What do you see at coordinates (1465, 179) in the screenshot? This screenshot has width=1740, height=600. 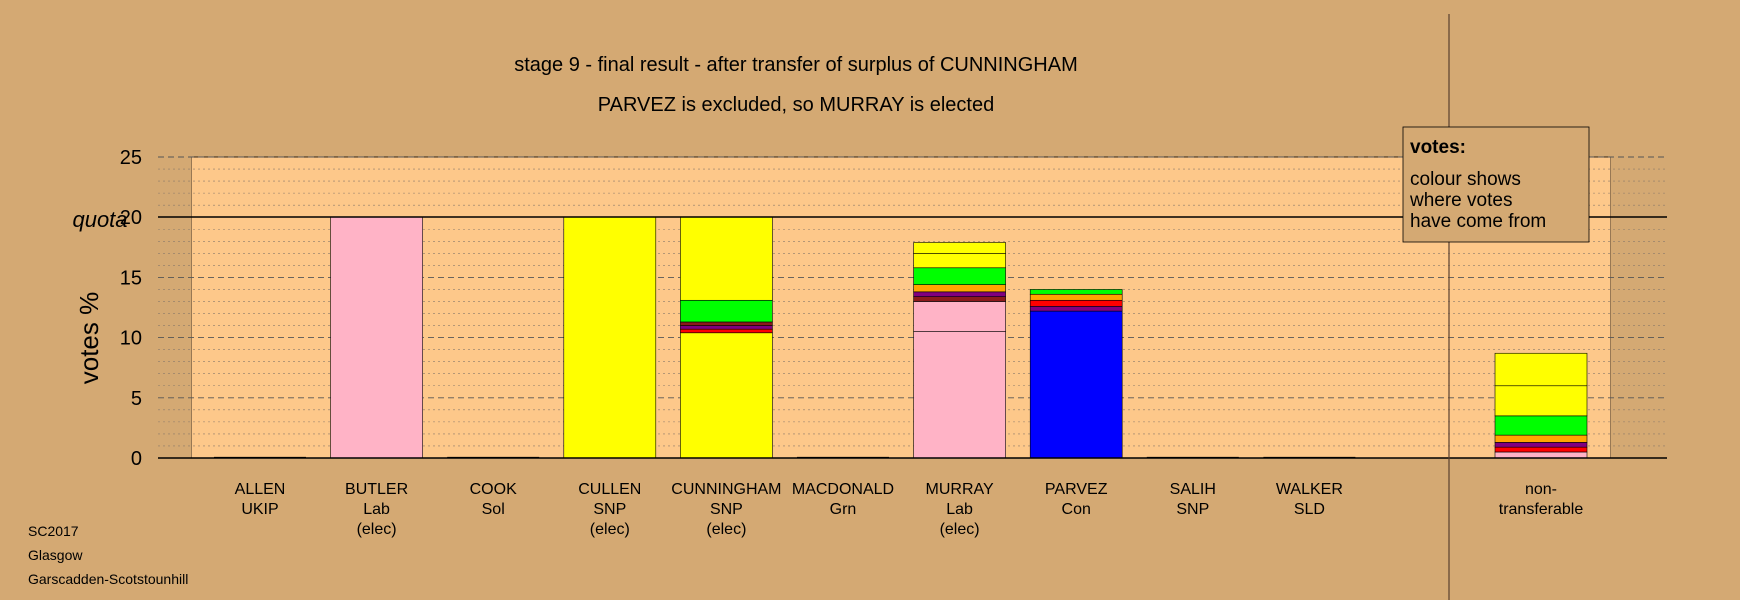 I see `legend-line-1: colour shows` at bounding box center [1465, 179].